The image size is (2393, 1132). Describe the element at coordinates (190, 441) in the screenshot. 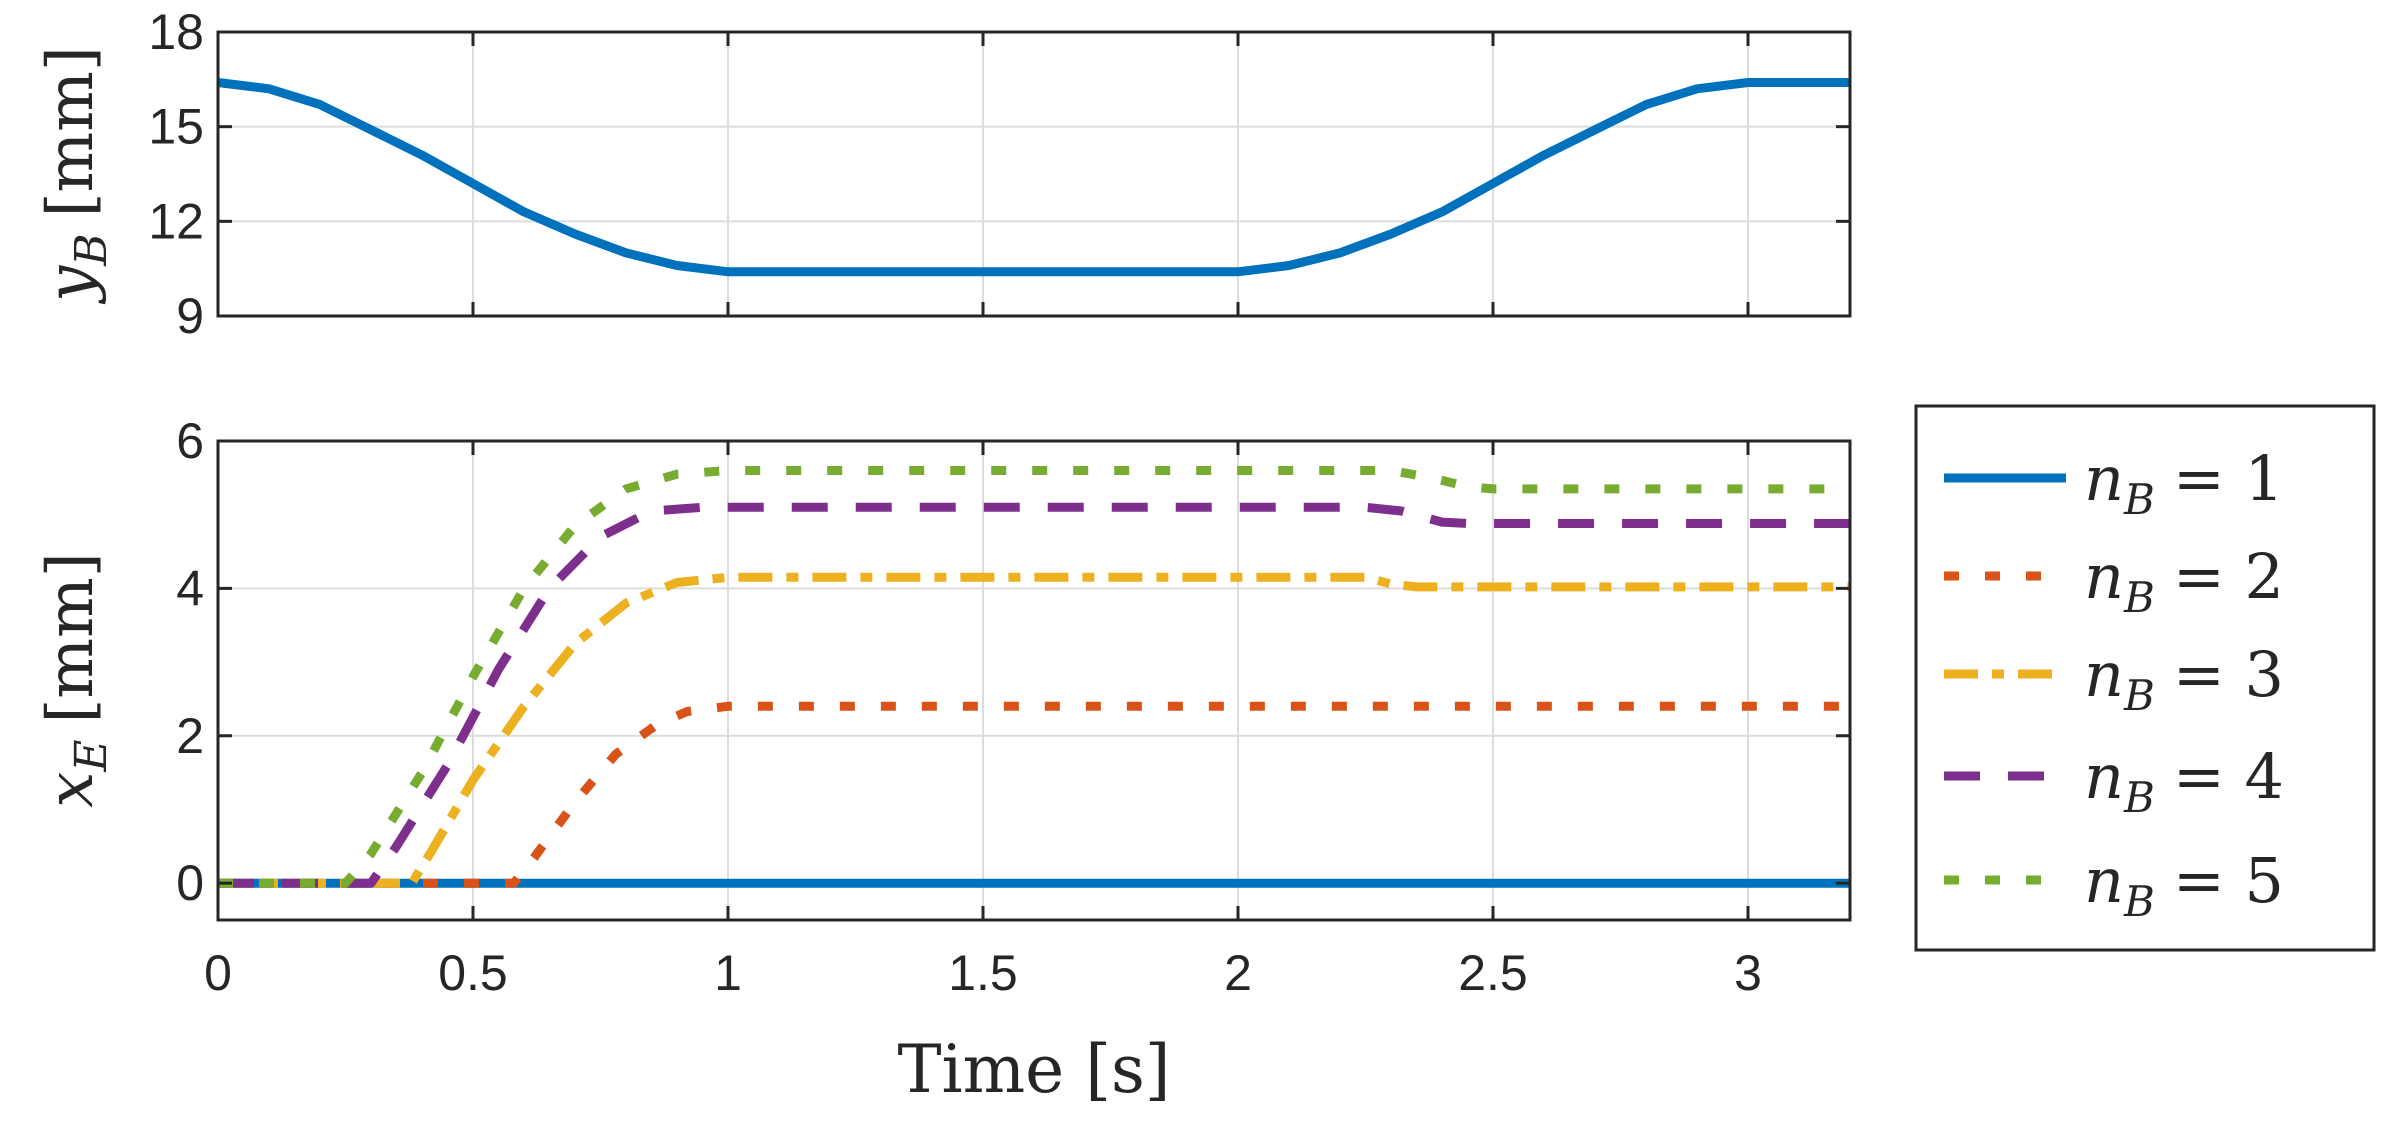

I see `y-tick-label: 6` at that location.